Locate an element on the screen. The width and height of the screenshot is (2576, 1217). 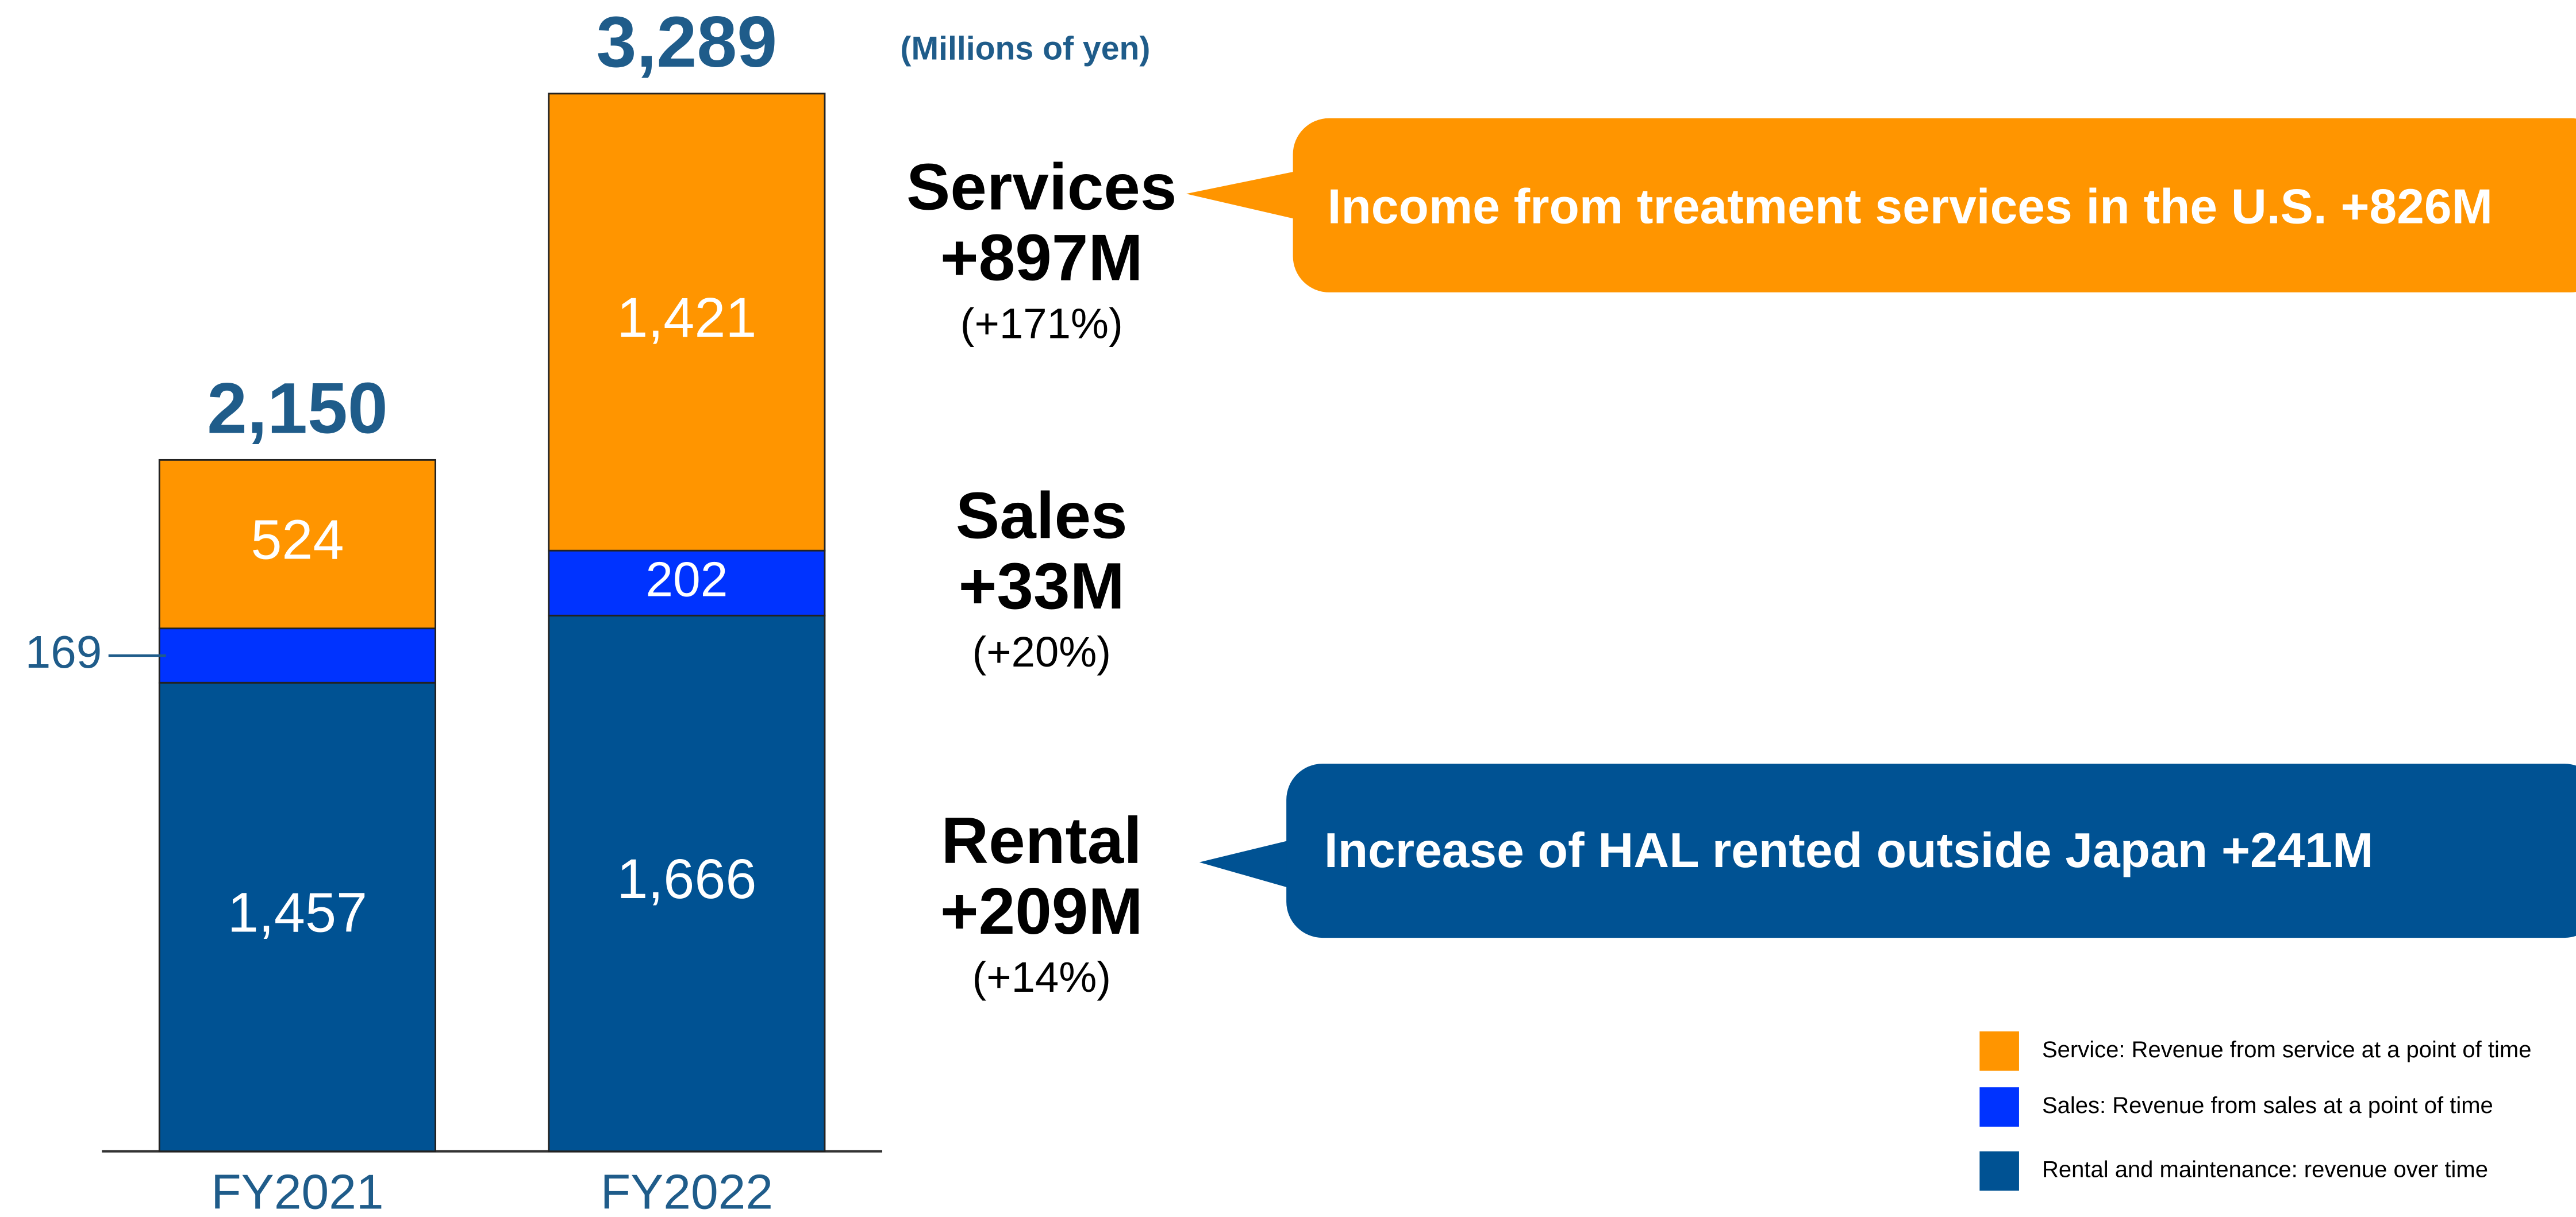
value-label: 202 is located at coordinates (686, 579).